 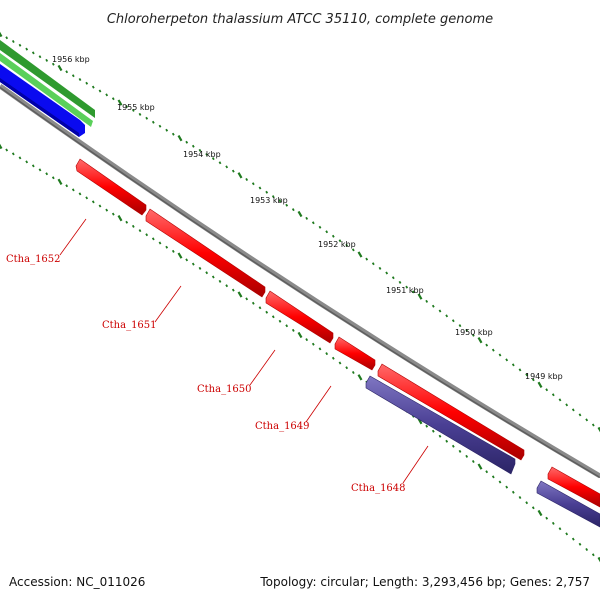 I want to click on blue-feature-band-shade, so click(x=39, y=107).